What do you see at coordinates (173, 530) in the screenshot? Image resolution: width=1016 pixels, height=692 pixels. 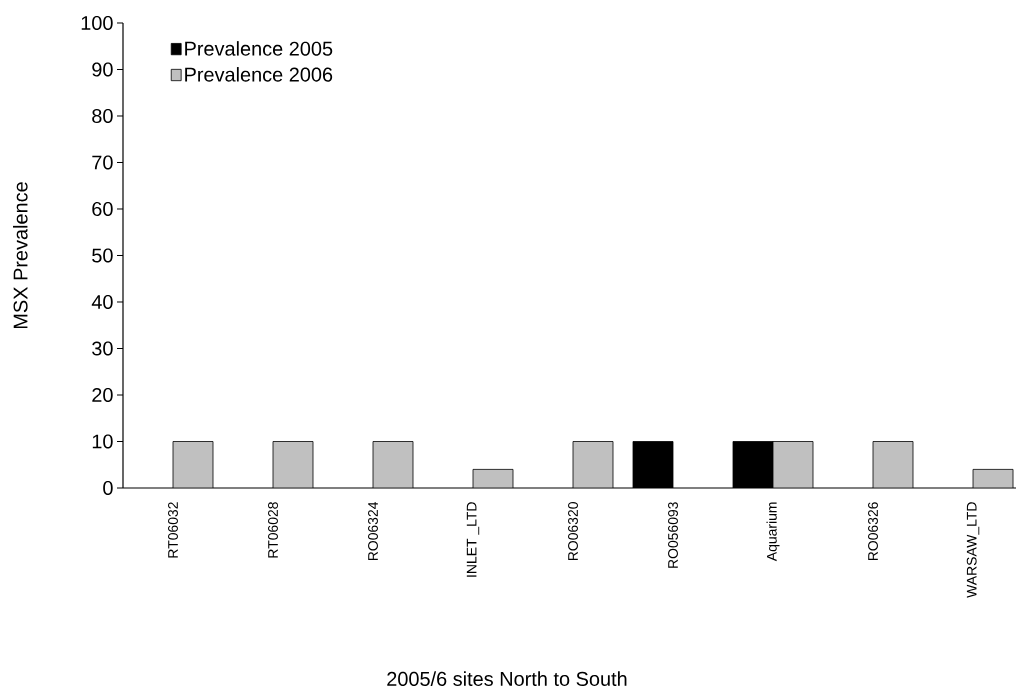 I see `x-tick-label: RT06032` at bounding box center [173, 530].